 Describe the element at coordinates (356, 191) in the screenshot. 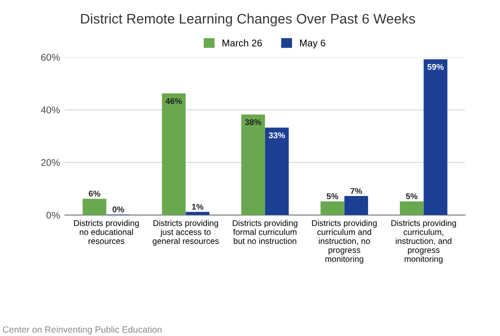

I see `data-label: 7%` at that location.